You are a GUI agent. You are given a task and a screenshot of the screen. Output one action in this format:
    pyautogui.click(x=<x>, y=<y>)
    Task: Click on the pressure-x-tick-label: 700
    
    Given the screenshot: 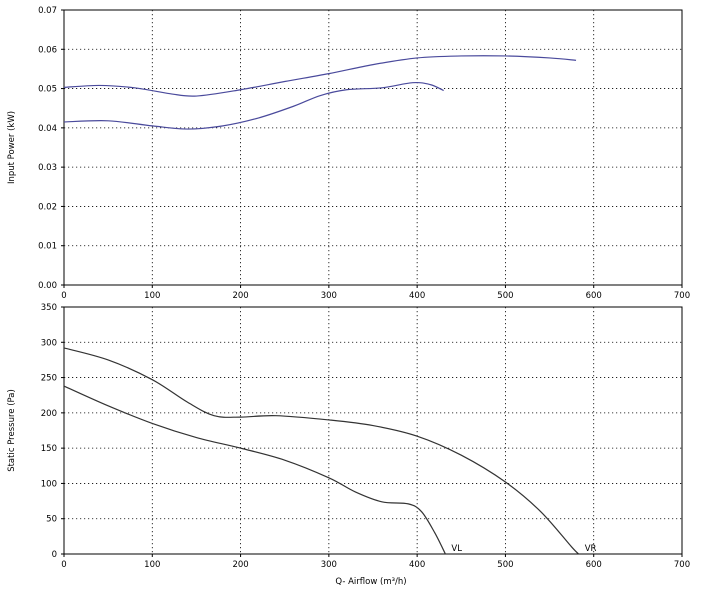 What is the action you would take?
    pyautogui.click(x=682, y=565)
    